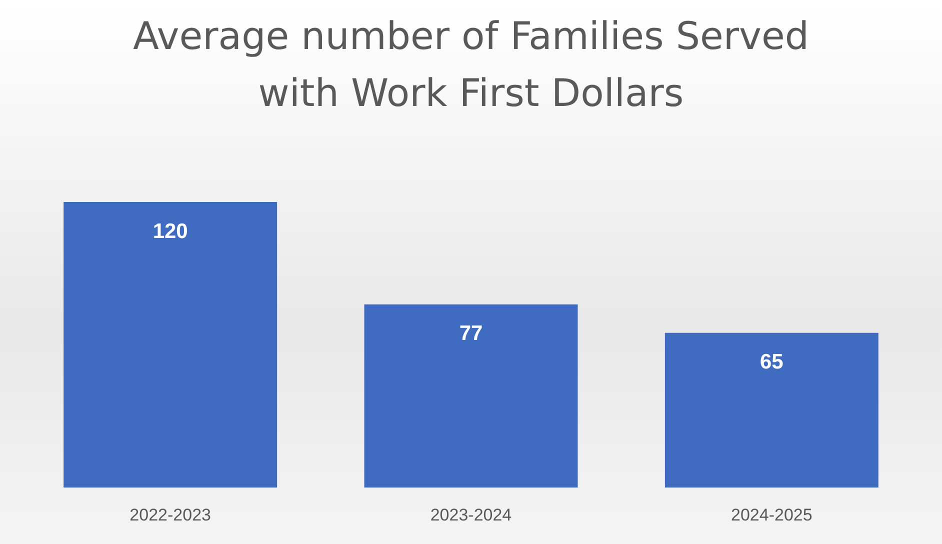  What do you see at coordinates (471, 65) in the screenshot?
I see `chart-title: Average number of Families Served with Work First Dollars` at bounding box center [471, 65].